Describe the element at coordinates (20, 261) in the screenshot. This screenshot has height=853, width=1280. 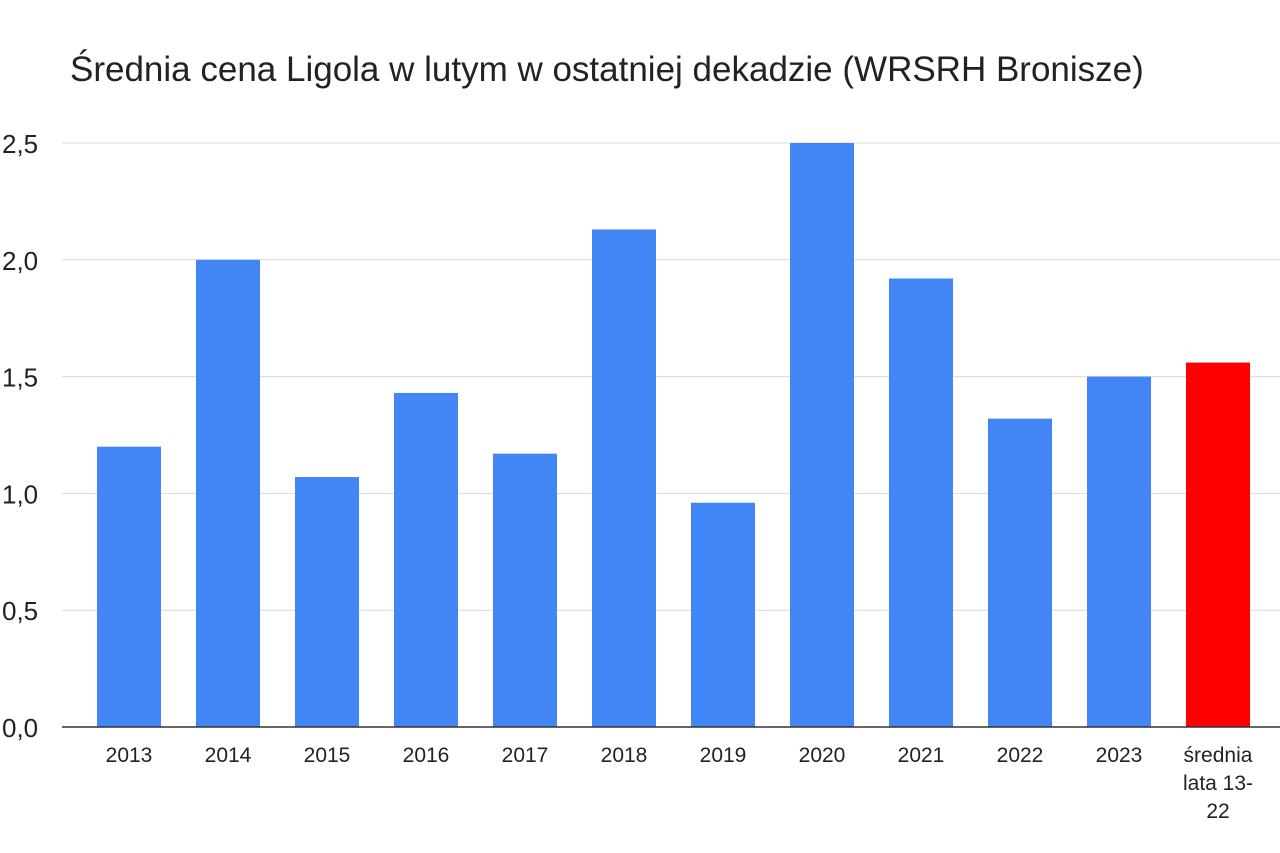
I see `y-tick-label: 2,0` at that location.